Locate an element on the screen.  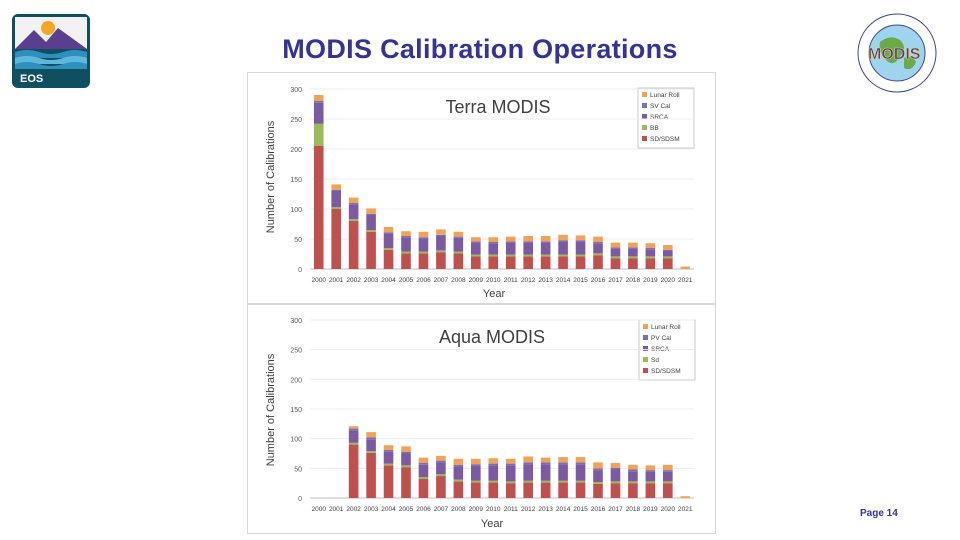
terra-y-axis-label: Number of Calibrations is located at coordinates (271, 176).